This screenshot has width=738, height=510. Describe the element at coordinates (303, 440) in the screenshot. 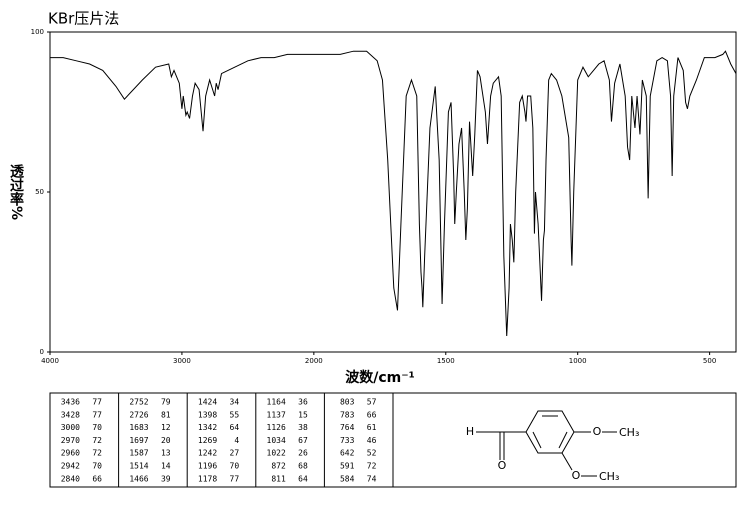

I see `peak-transmittance: 67` at that location.